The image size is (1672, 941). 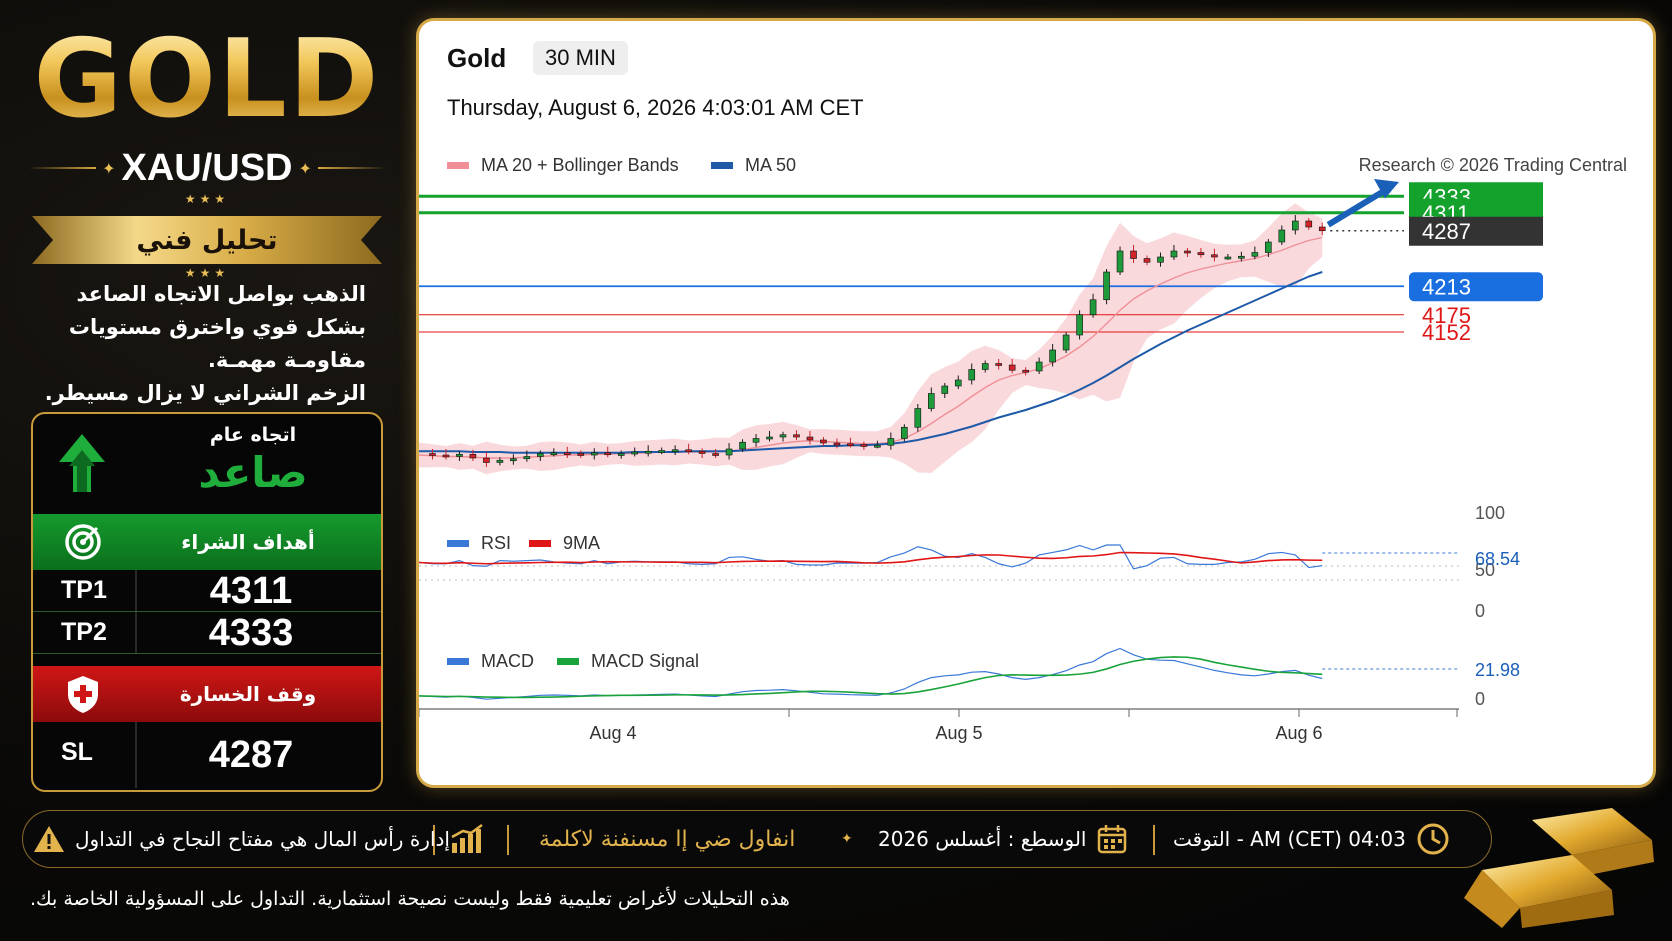 I want to click on target-value: 4333, so click(x=251, y=633).